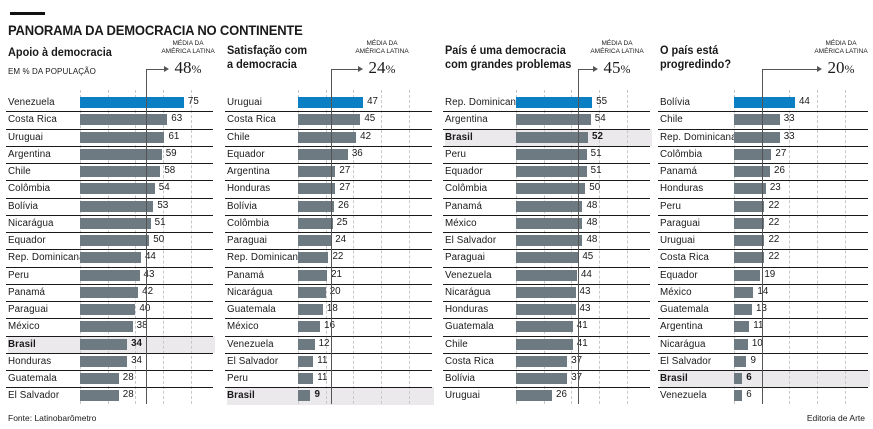 The height and width of the screenshot is (429, 873). I want to click on value-label: 9, so click(317, 395).